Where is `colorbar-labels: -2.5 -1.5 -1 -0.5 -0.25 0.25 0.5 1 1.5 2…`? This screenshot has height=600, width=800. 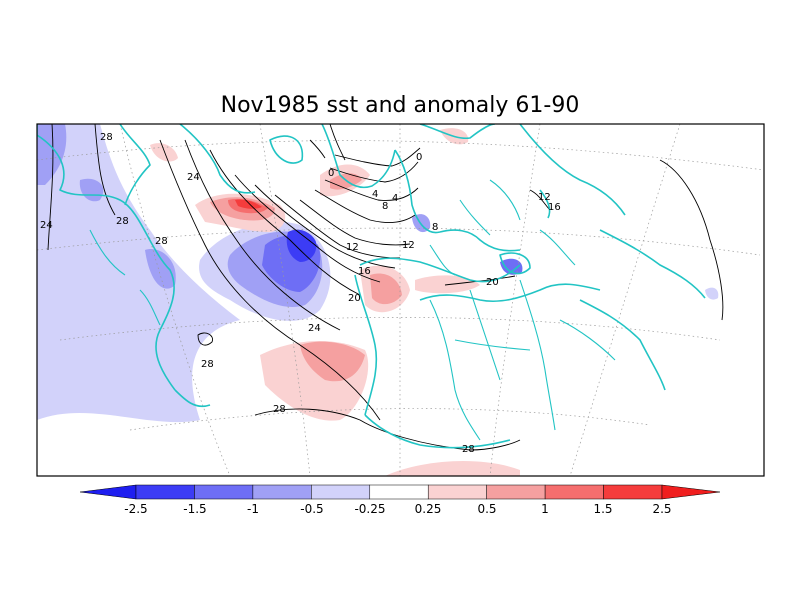 colorbar-labels: -2.5 -1.5 -1 -0.5 -0.25 0.25 0.5 1 1.5 2… is located at coordinates (397, 509).